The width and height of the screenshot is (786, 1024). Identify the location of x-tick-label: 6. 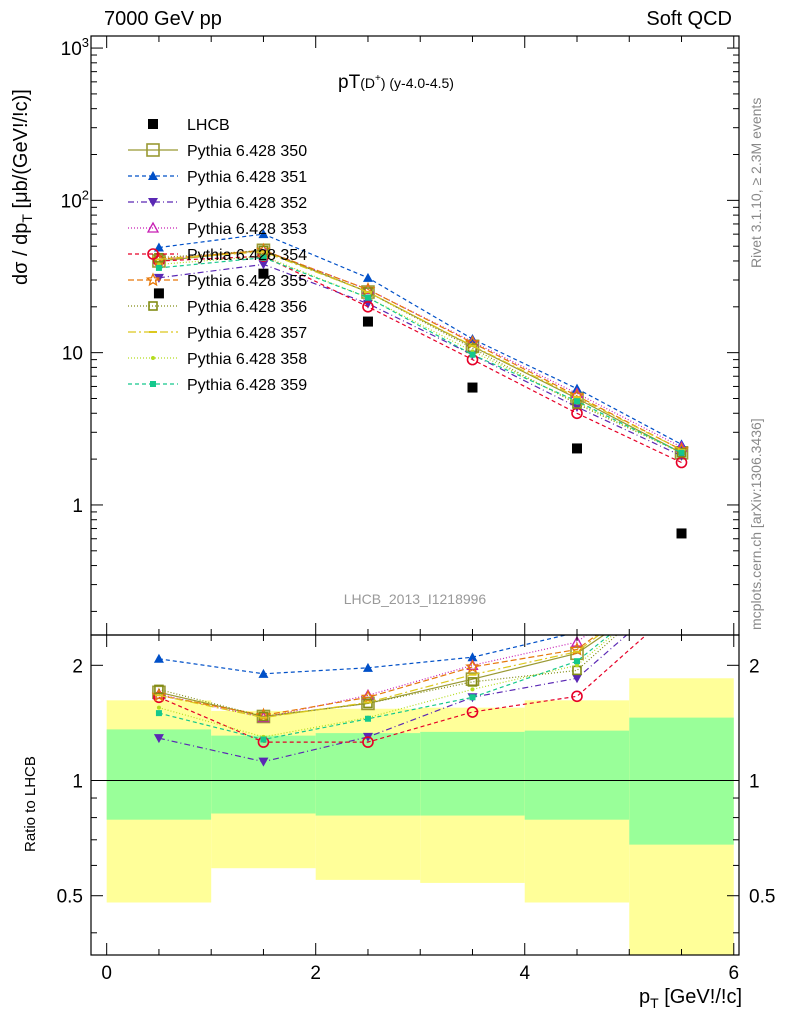
(733, 973).